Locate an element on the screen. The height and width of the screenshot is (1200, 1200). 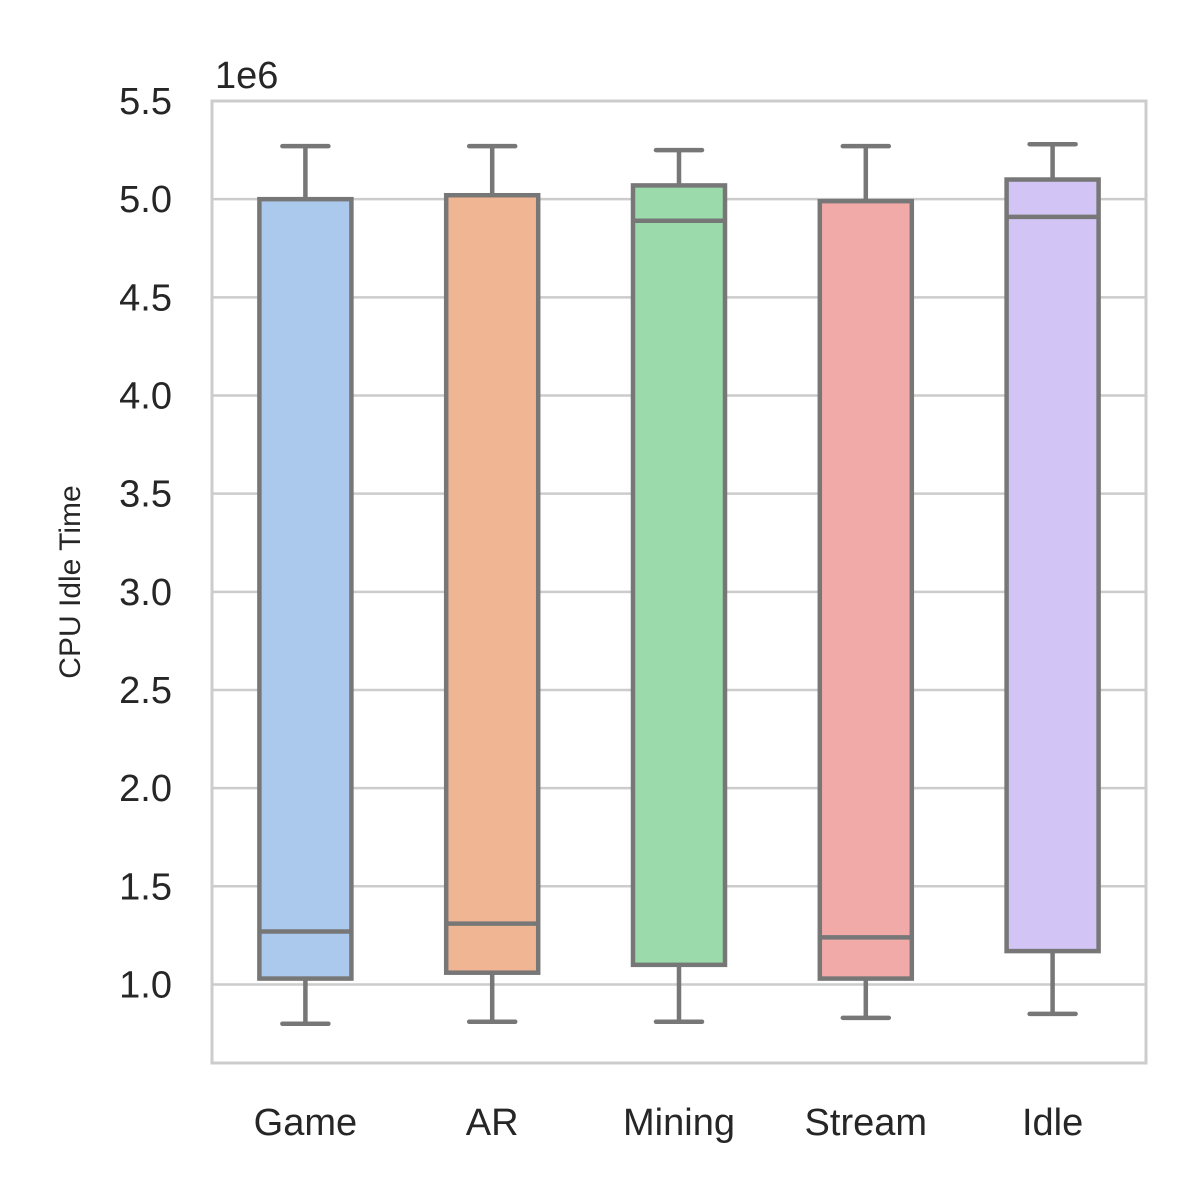
x-tick-label: Mining is located at coordinates (679, 1123).